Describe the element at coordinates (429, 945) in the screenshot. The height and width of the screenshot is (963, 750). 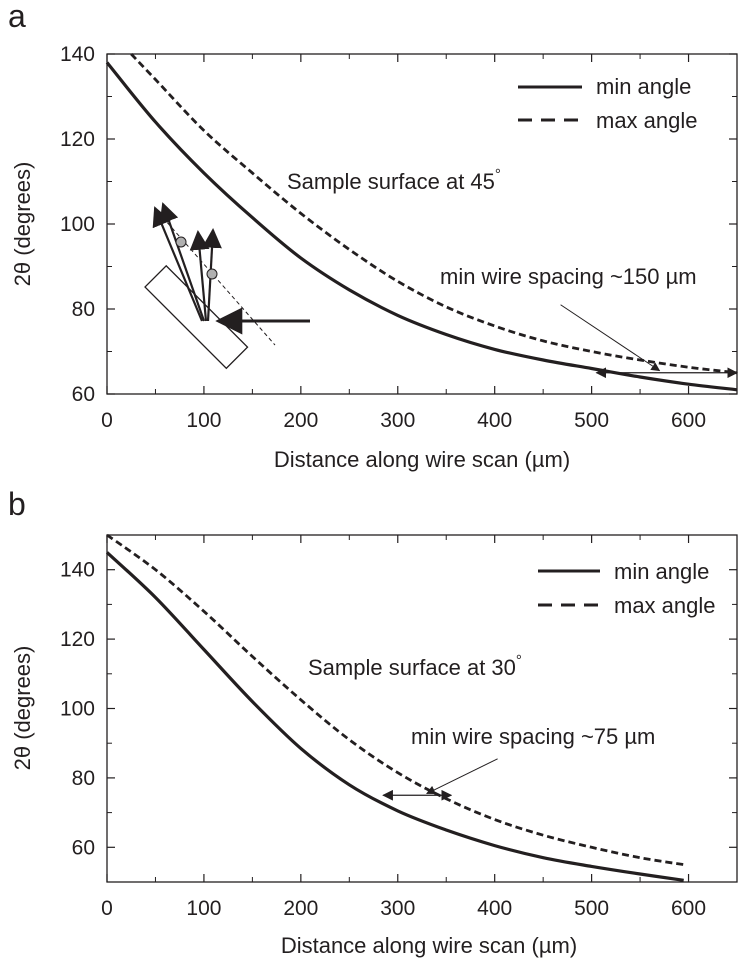
I see `x-axis-title-b: Distance along wire scan (µm)` at that location.